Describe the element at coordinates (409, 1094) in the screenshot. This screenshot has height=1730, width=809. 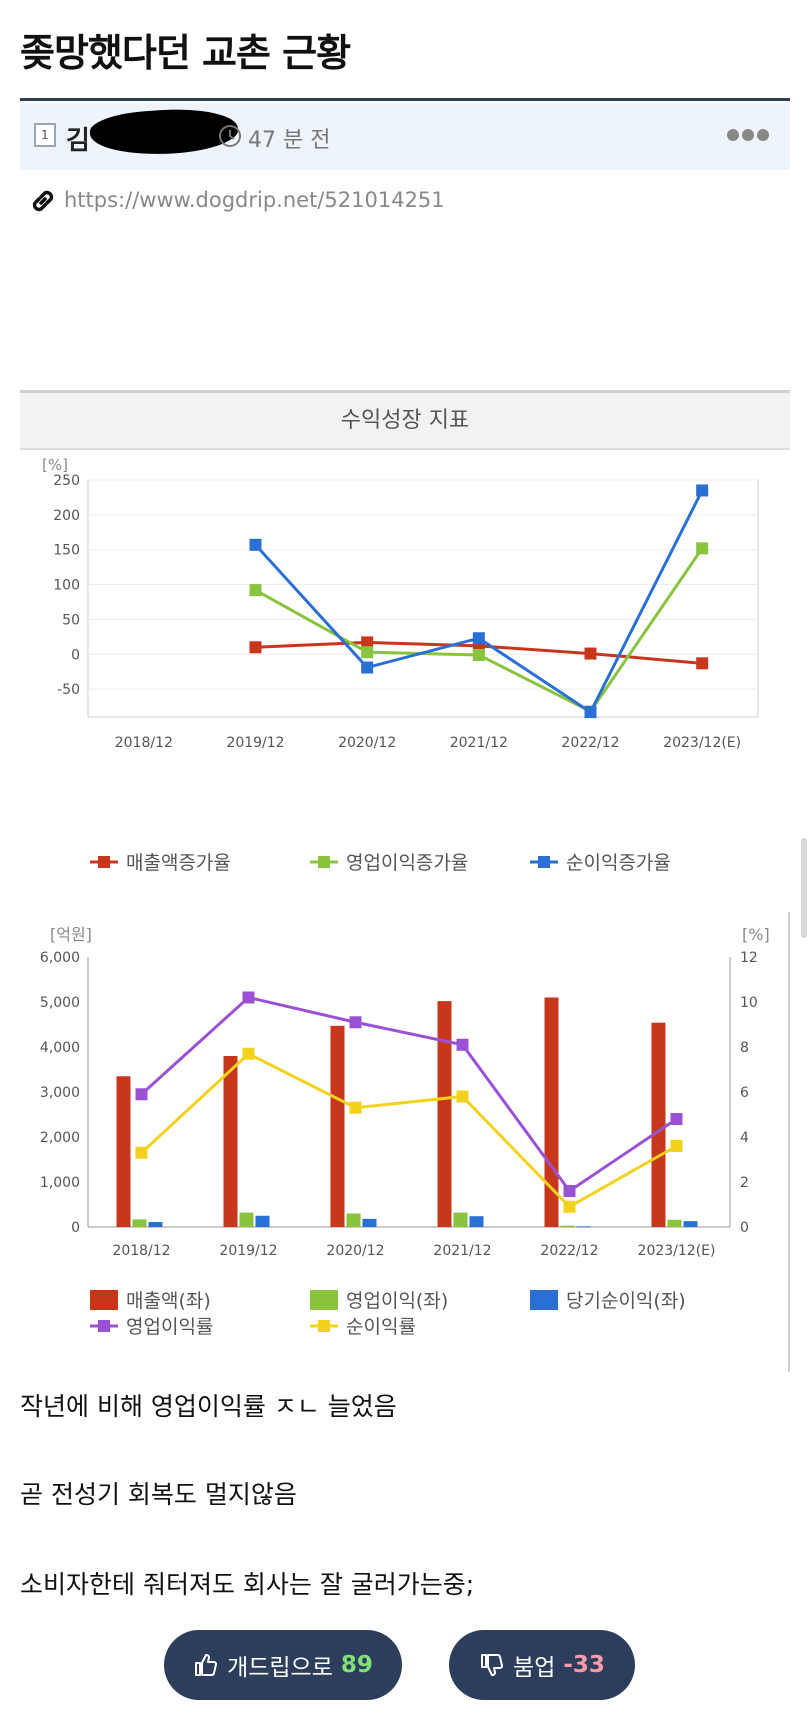
I see `series-line` at that location.